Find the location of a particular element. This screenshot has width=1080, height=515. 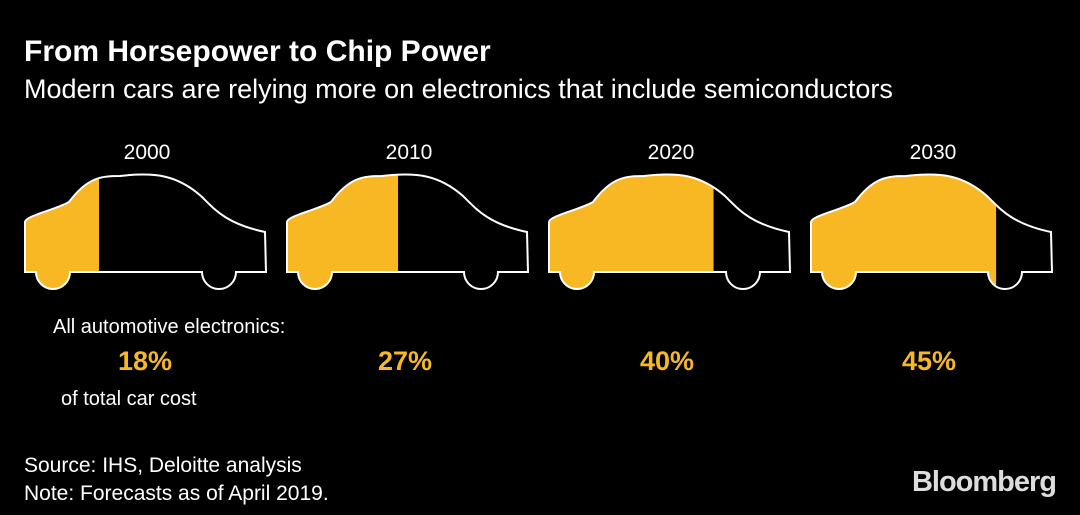

year-label-2020: 2020 is located at coordinates (671, 152).